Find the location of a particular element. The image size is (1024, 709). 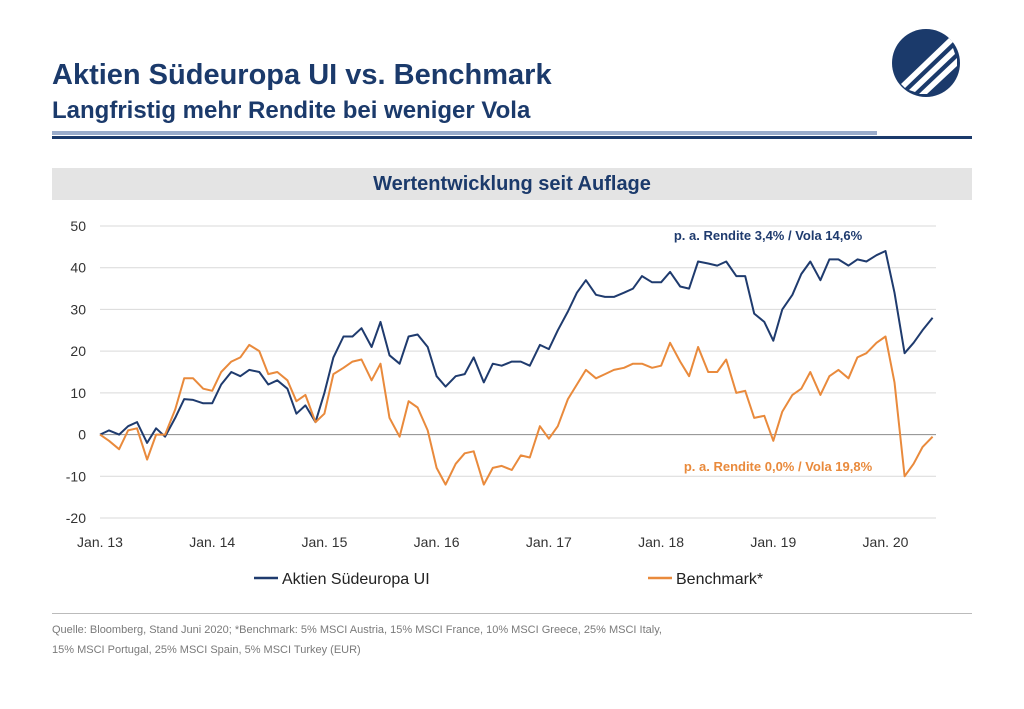

legend-label-fund: Aktien Südeuropa UI is located at coordinates (356, 579).